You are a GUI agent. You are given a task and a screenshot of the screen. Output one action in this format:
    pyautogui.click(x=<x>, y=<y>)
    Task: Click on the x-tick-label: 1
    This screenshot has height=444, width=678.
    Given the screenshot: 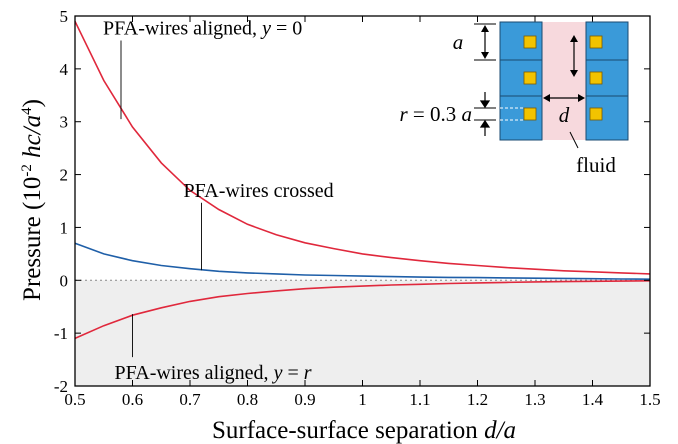 What is the action you would take?
    pyautogui.click(x=362, y=399)
    